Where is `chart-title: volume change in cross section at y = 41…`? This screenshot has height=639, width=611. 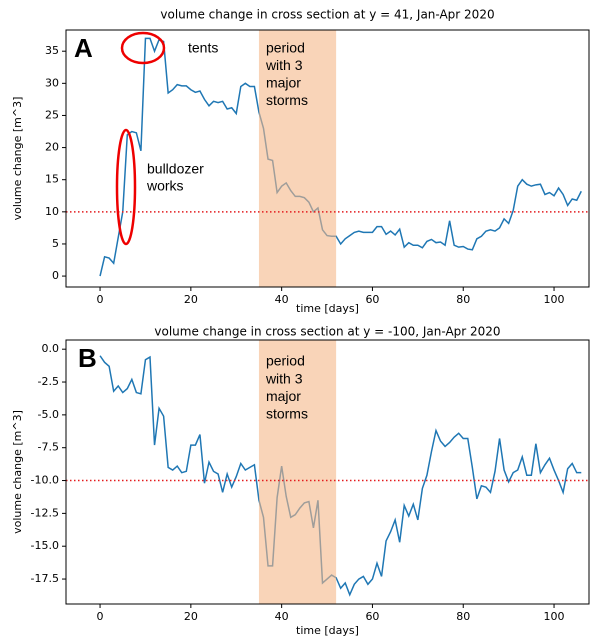
chart-title: volume change in cross section at y = 41… is located at coordinates (327, 15).